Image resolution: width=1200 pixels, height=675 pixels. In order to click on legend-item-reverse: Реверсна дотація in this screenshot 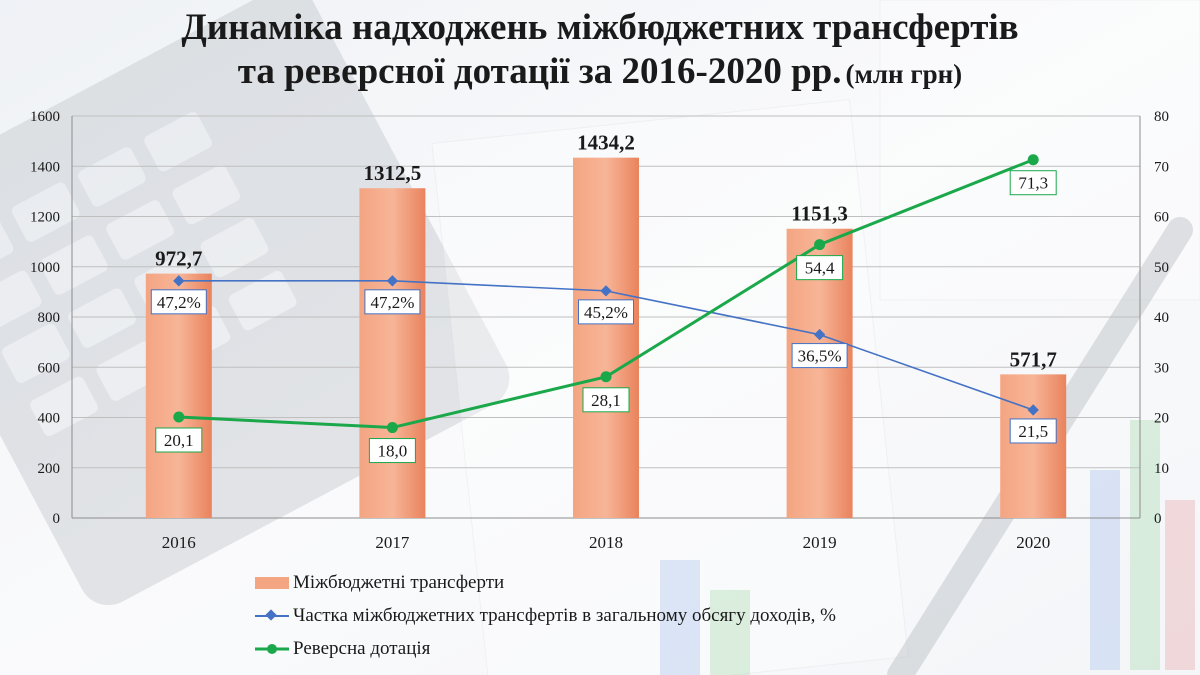, I will do `click(545, 648)`.